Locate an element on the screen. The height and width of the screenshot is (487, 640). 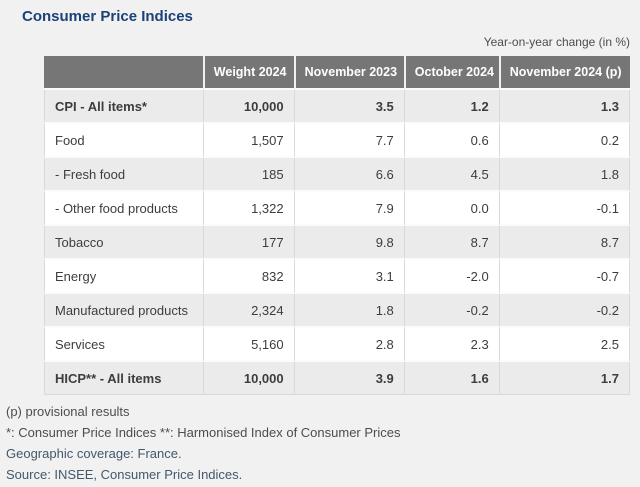
page-title: Consumer Price Indices is located at coordinates (107, 16).